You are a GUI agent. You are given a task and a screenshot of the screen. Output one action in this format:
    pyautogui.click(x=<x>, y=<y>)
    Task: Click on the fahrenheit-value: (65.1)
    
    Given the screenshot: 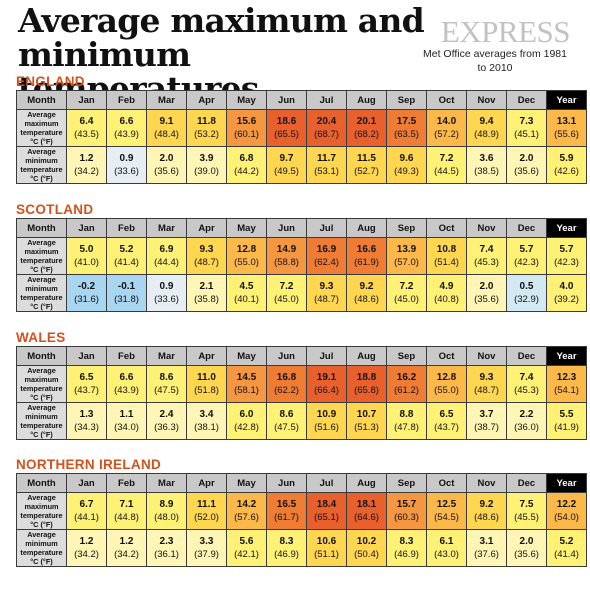 What is the action you would take?
    pyautogui.click(x=326, y=517)
    